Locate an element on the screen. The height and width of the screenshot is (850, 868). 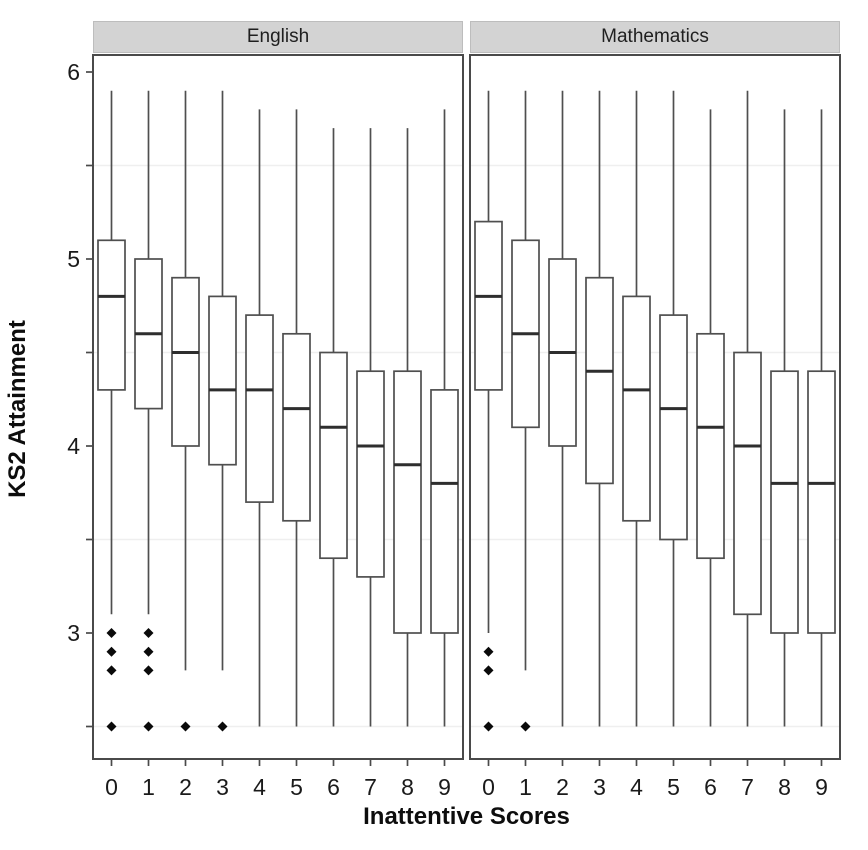
x-axis-title: Inattentive Scores is located at coordinates (466, 816).